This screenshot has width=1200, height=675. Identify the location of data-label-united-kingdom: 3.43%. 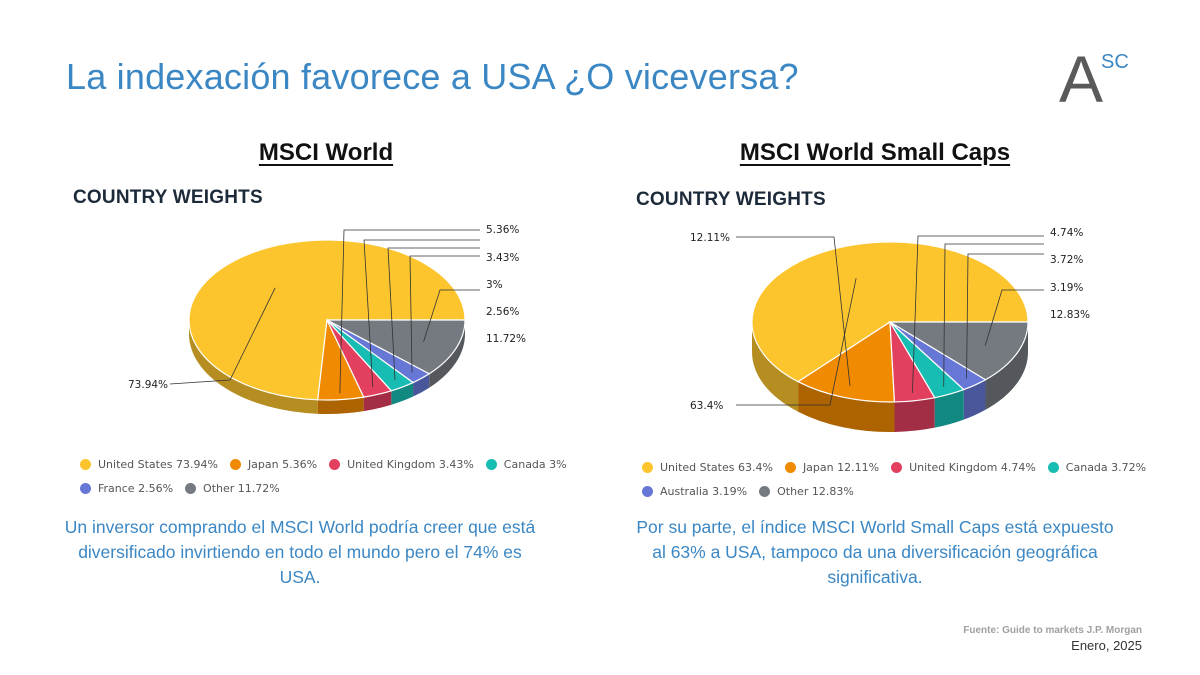
(502, 258).